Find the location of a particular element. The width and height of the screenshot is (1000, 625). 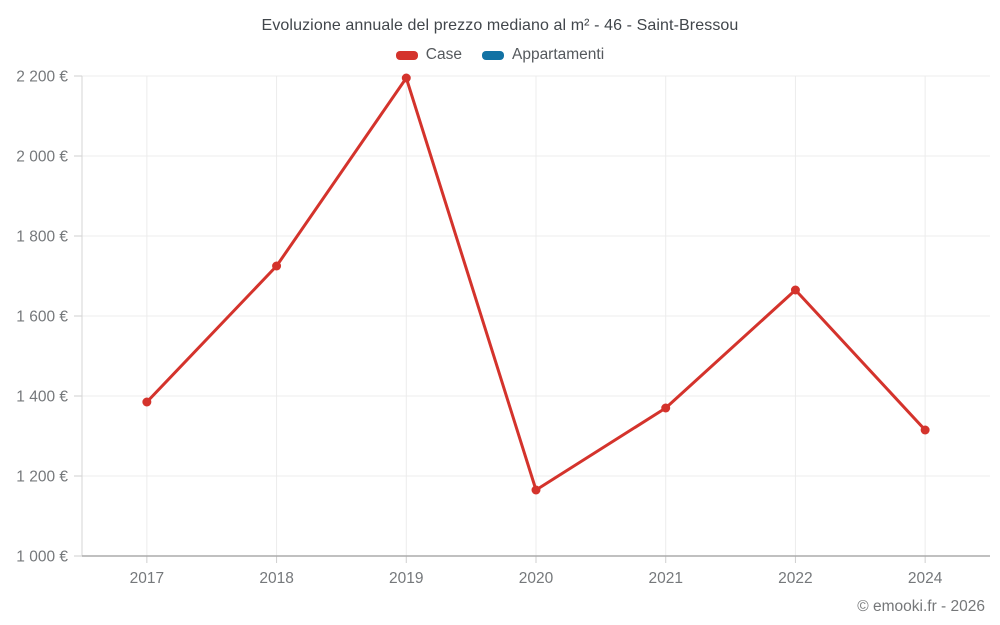

x-tick-label: 2020 is located at coordinates (536, 578).